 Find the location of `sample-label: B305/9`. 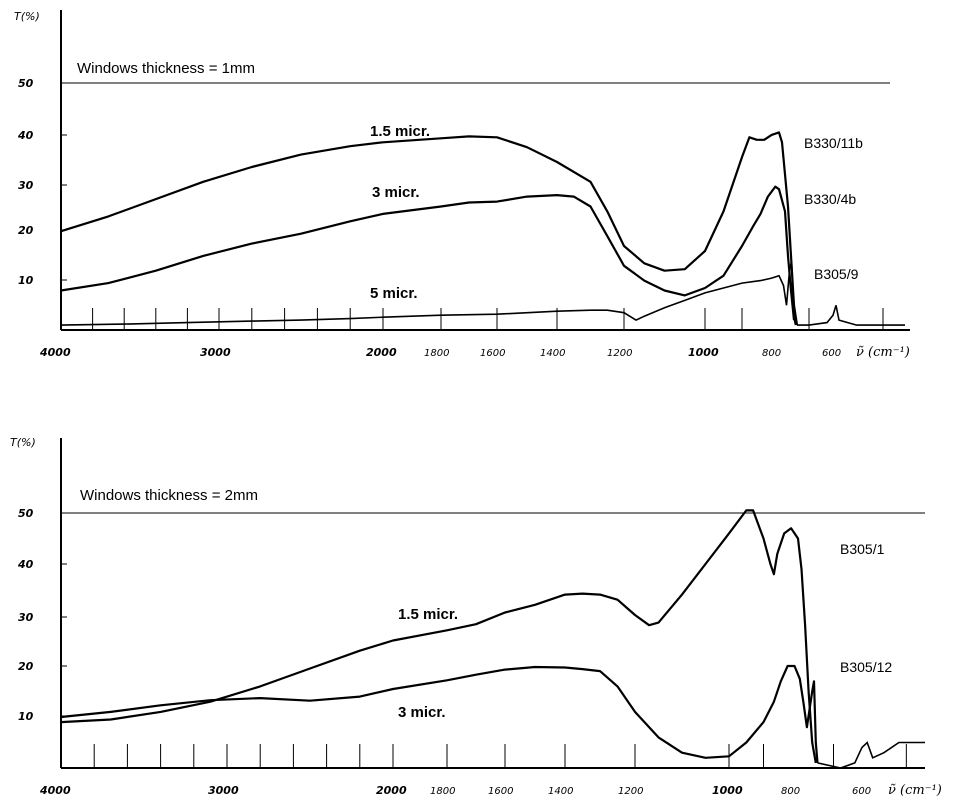

sample-label: B305/9 is located at coordinates (836, 274).